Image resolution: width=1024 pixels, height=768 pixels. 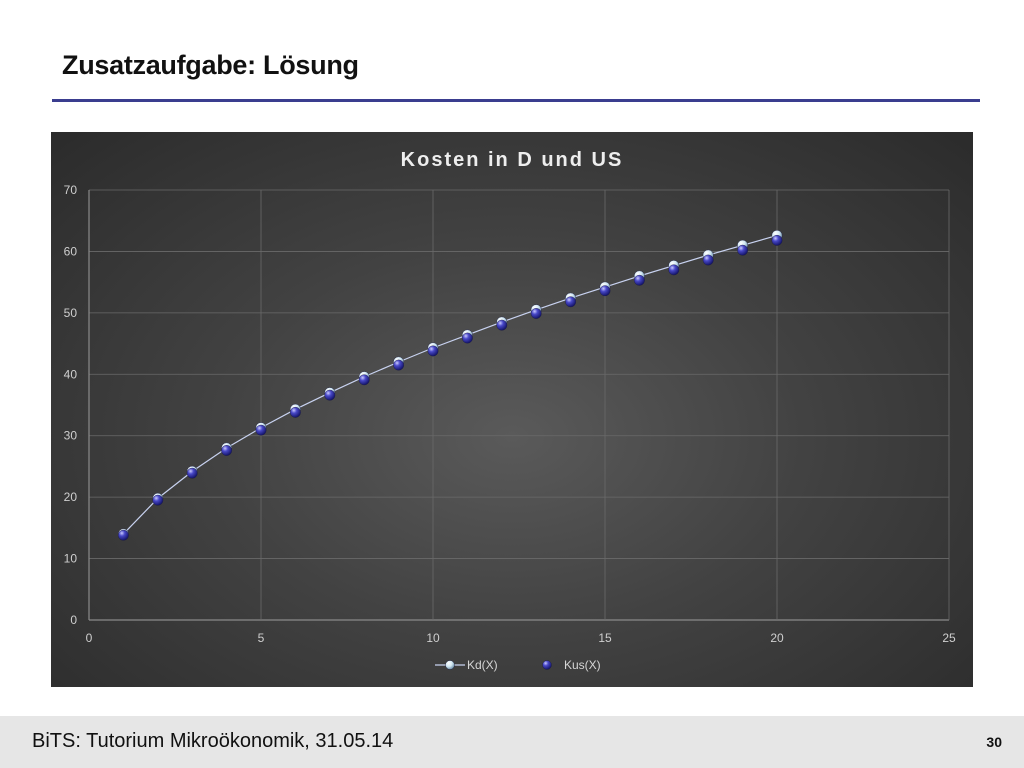 What do you see at coordinates (482, 665) in the screenshot?
I see `legend-label: Kd(X)` at bounding box center [482, 665].